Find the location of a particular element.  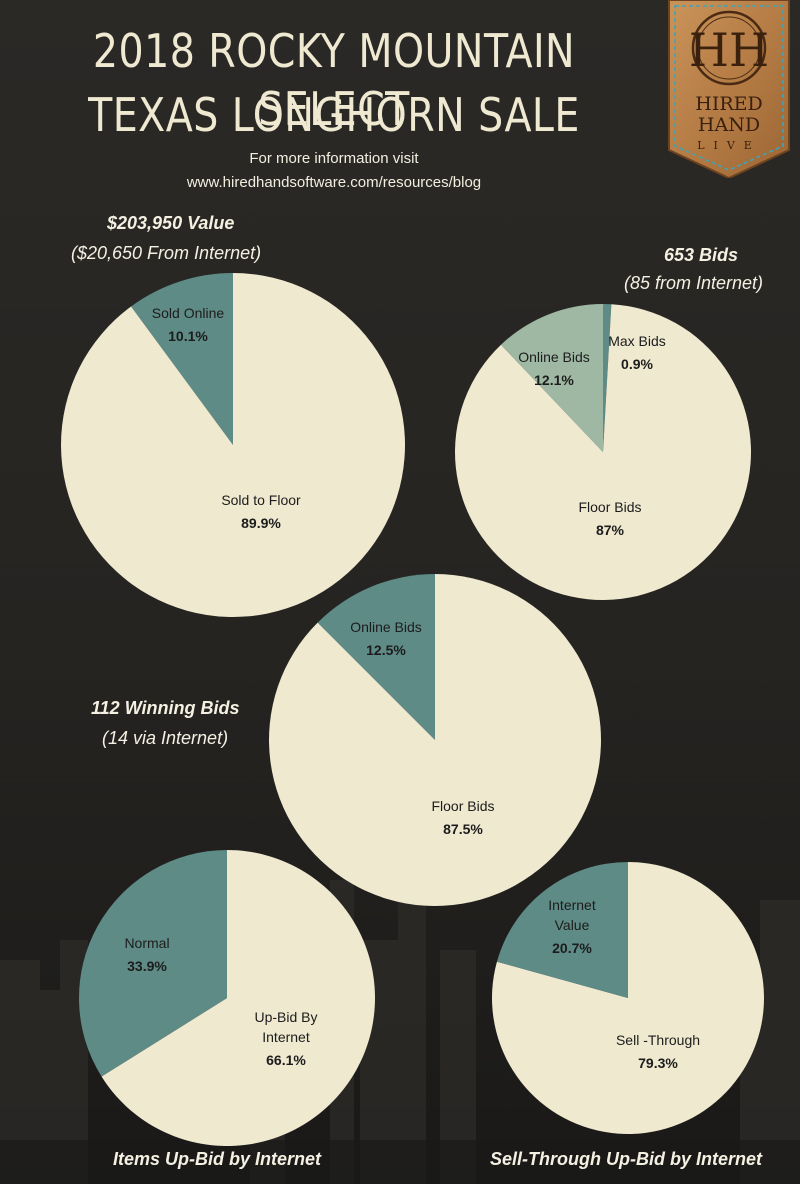

upbid-chart-title: Items Up-Bid by Internet is located at coordinates (217, 1159).